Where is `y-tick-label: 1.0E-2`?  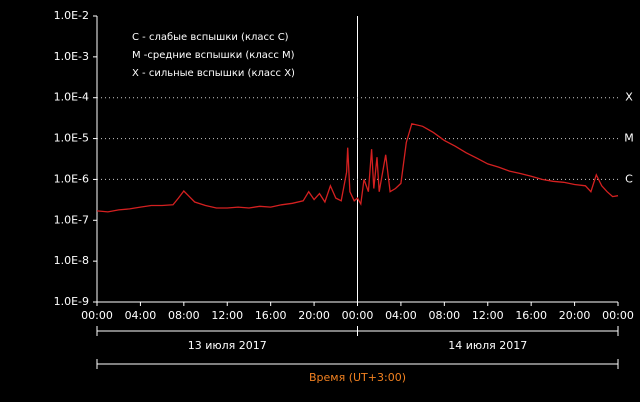
y-tick-label: 1.0E-2 is located at coordinates (71, 15).